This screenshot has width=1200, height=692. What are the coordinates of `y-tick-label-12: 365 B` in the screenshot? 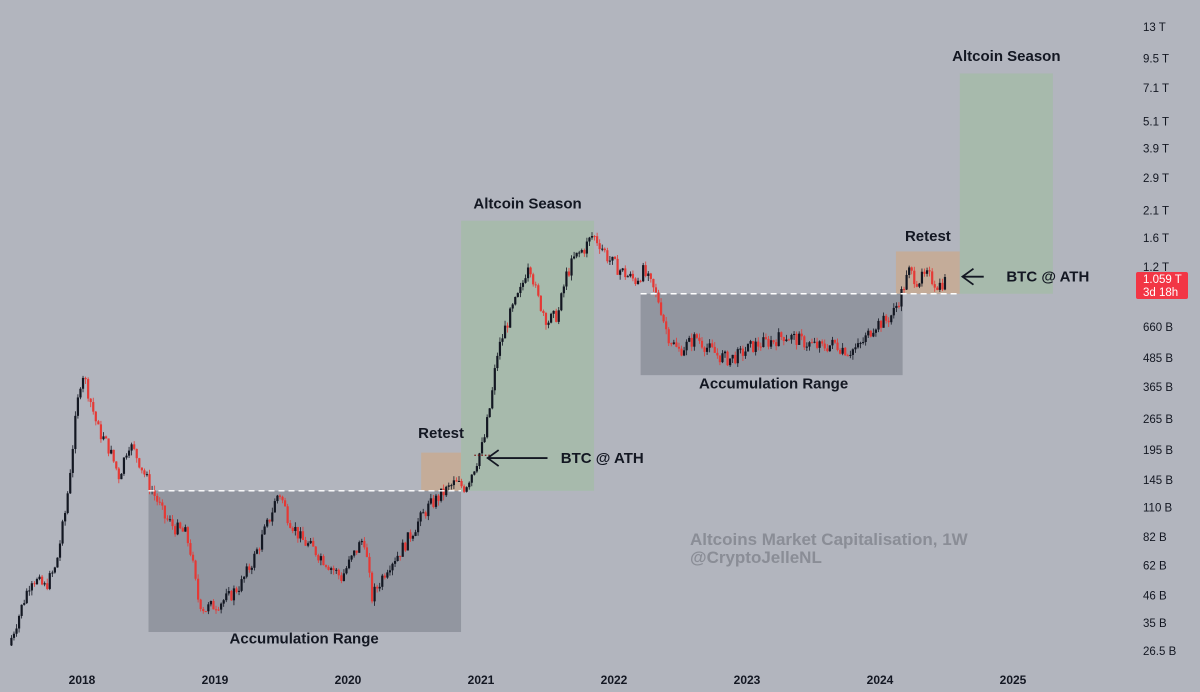 It's located at (1158, 388).